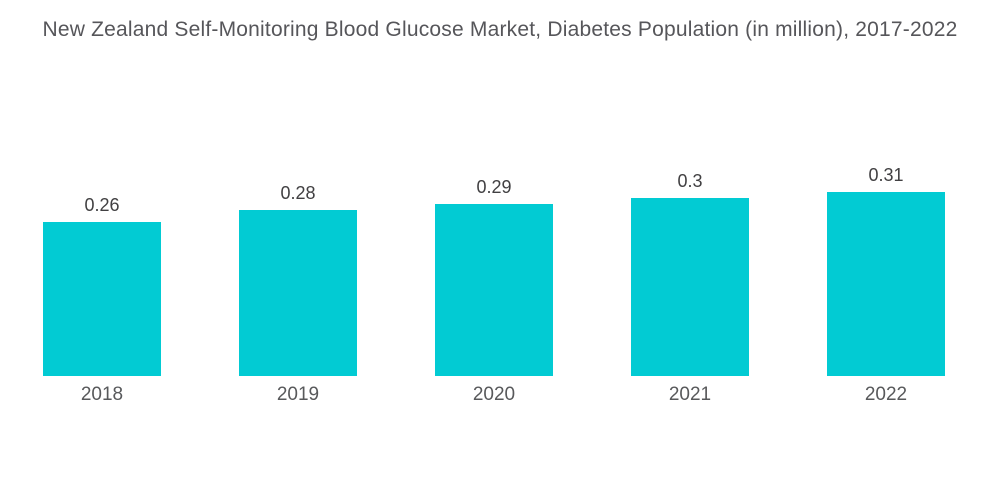 The width and height of the screenshot is (1000, 504). I want to click on bar-value-label: 0.31, so click(886, 175).